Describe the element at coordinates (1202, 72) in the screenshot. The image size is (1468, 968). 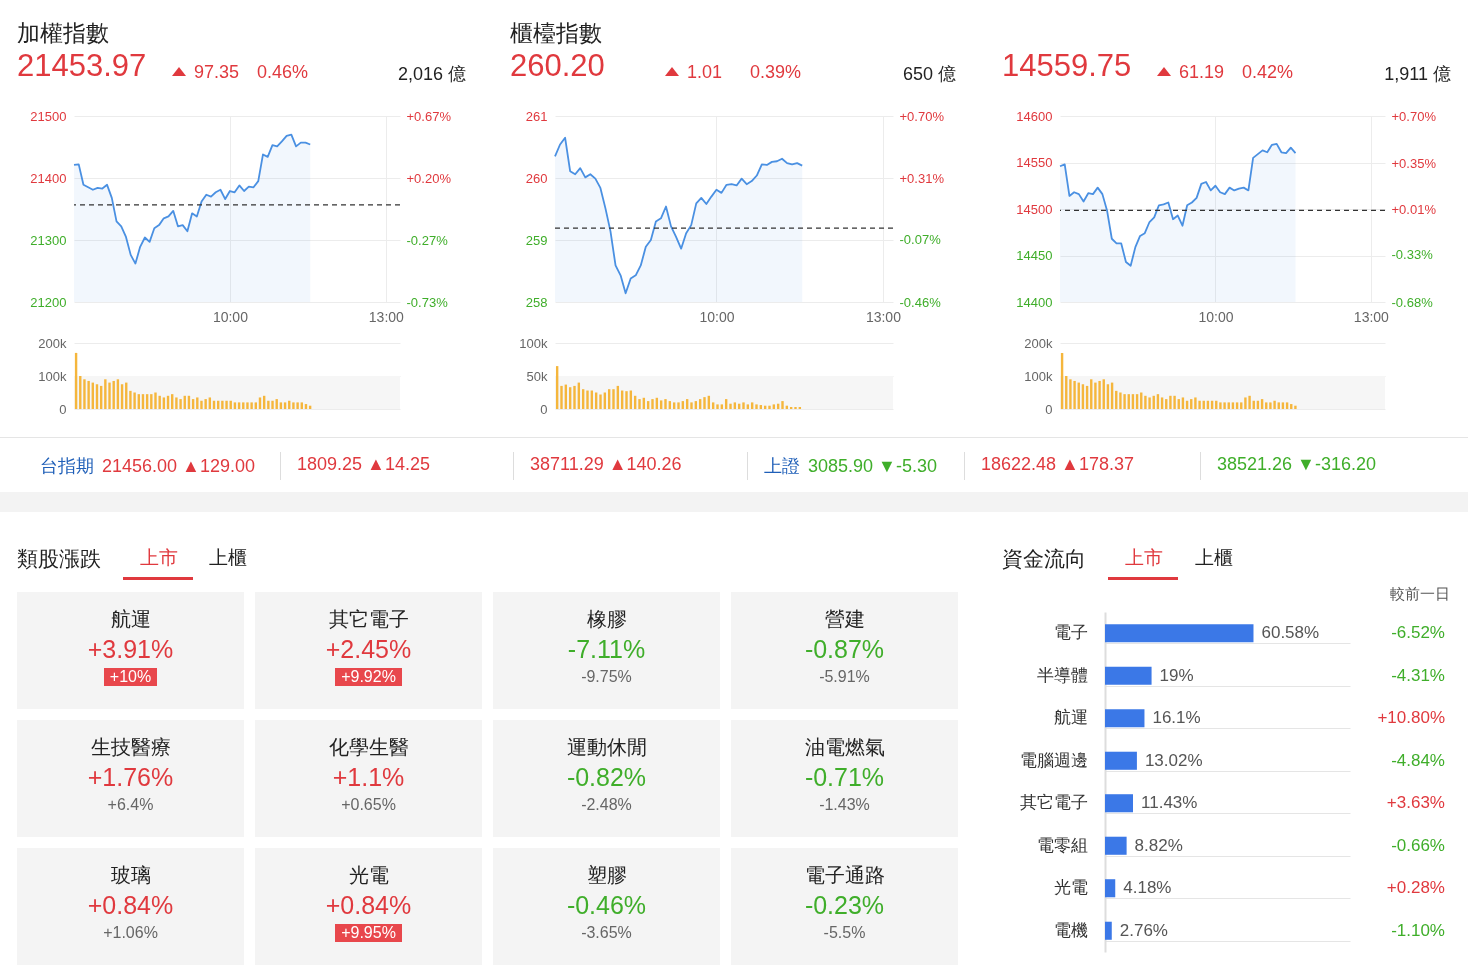
I see `text: 61.19` at that location.